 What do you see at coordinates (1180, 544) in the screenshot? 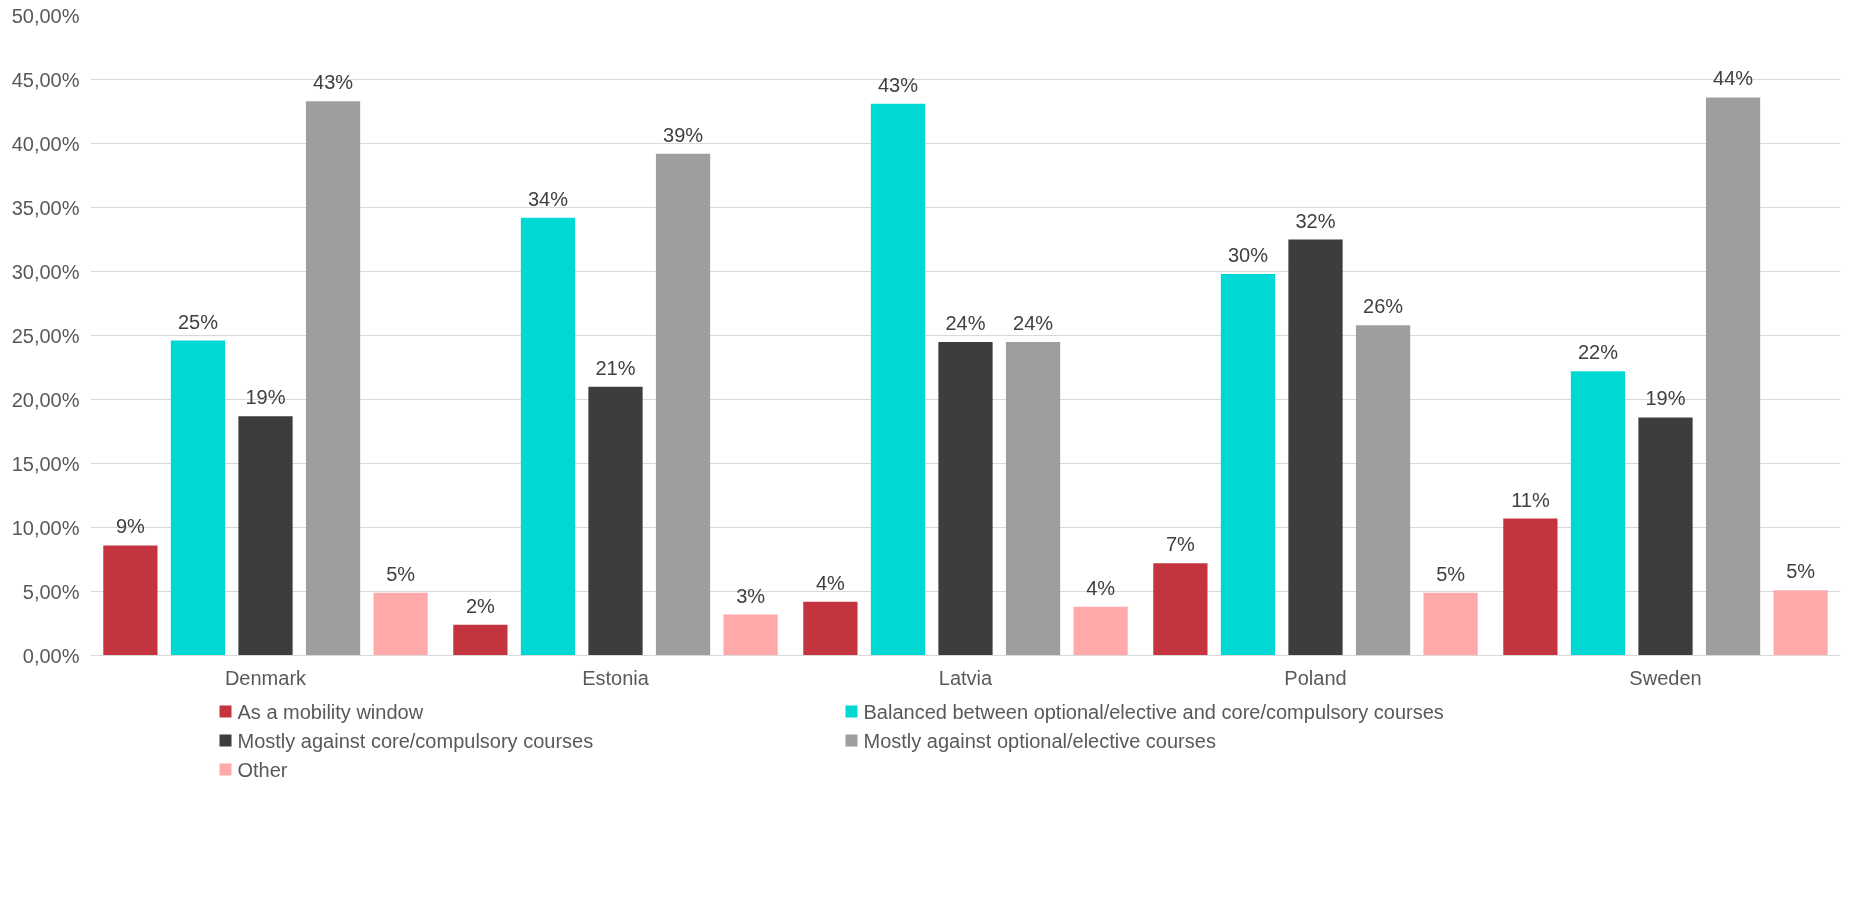
I see `data-label: 7%` at bounding box center [1180, 544].